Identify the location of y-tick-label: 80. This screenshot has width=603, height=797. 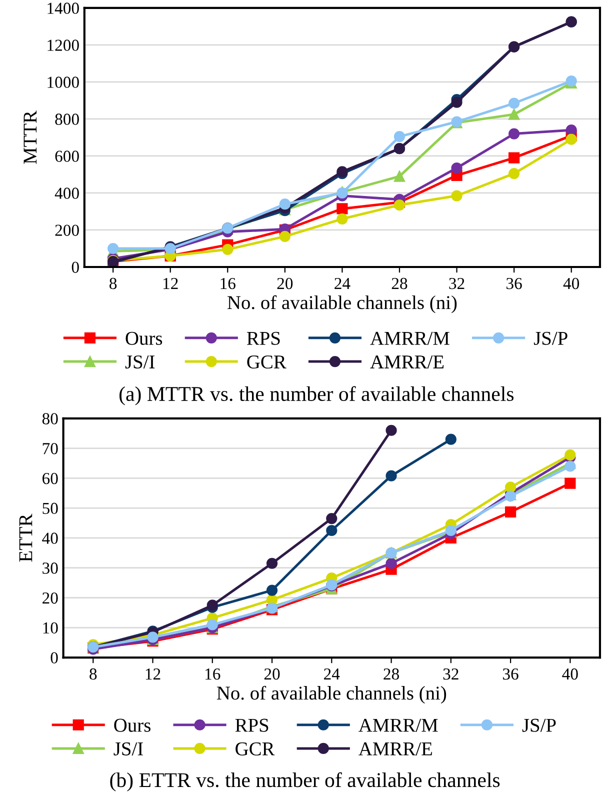
(50, 418).